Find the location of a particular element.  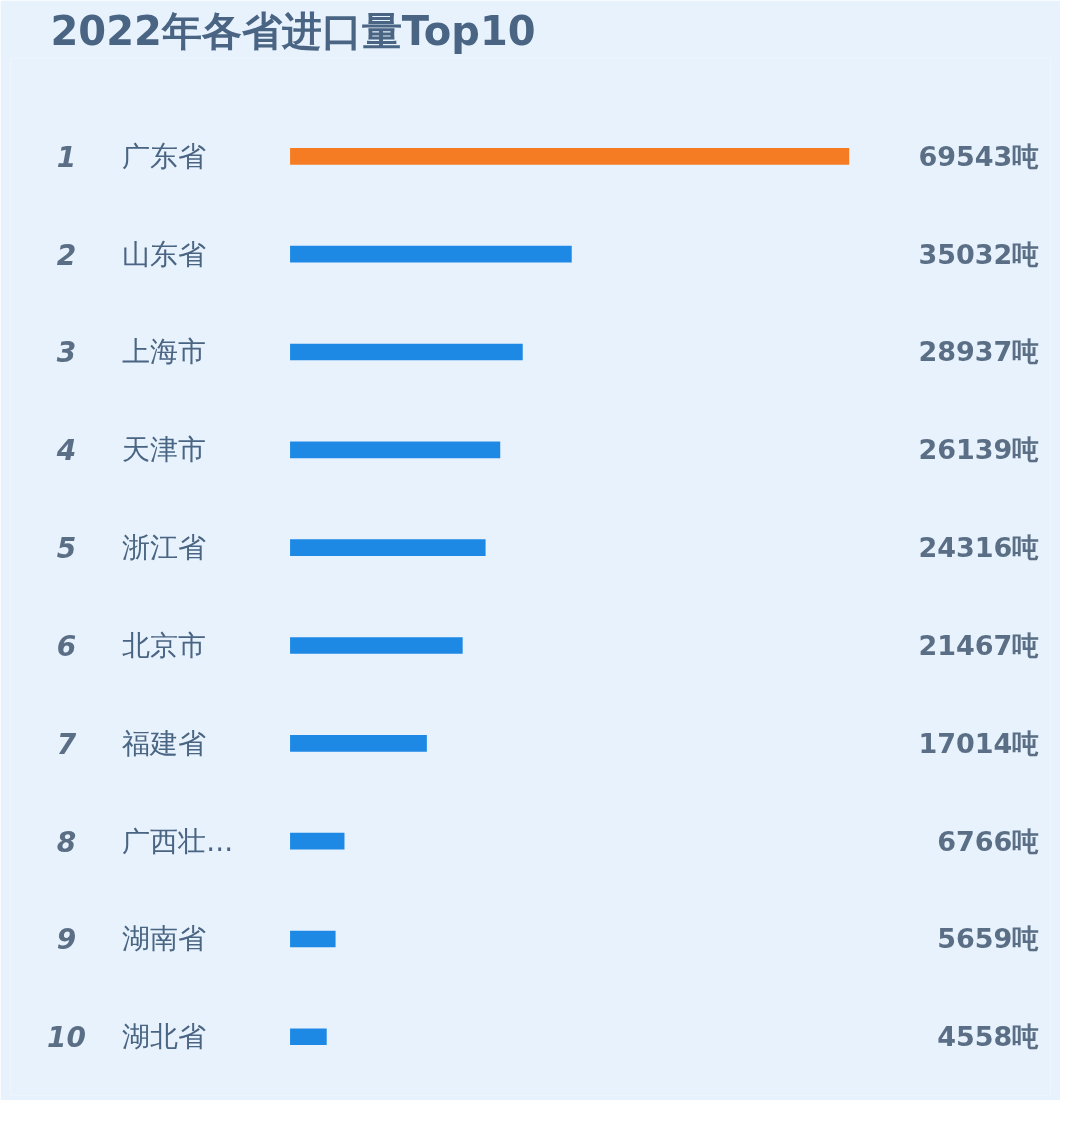

data-label: 28937吨 is located at coordinates (979, 352).